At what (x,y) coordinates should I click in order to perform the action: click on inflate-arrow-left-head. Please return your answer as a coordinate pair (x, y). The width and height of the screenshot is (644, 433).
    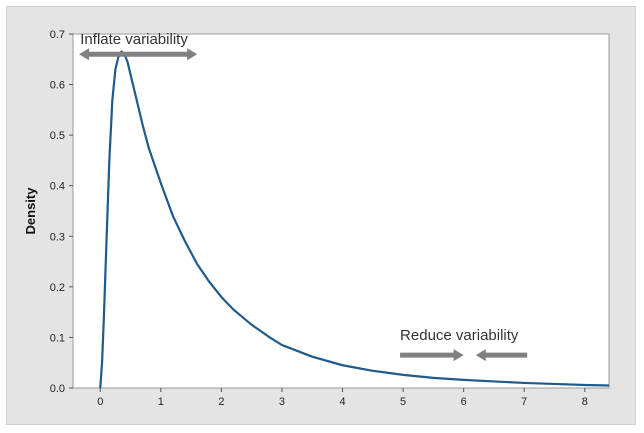
    Looking at the image, I should click on (84, 54).